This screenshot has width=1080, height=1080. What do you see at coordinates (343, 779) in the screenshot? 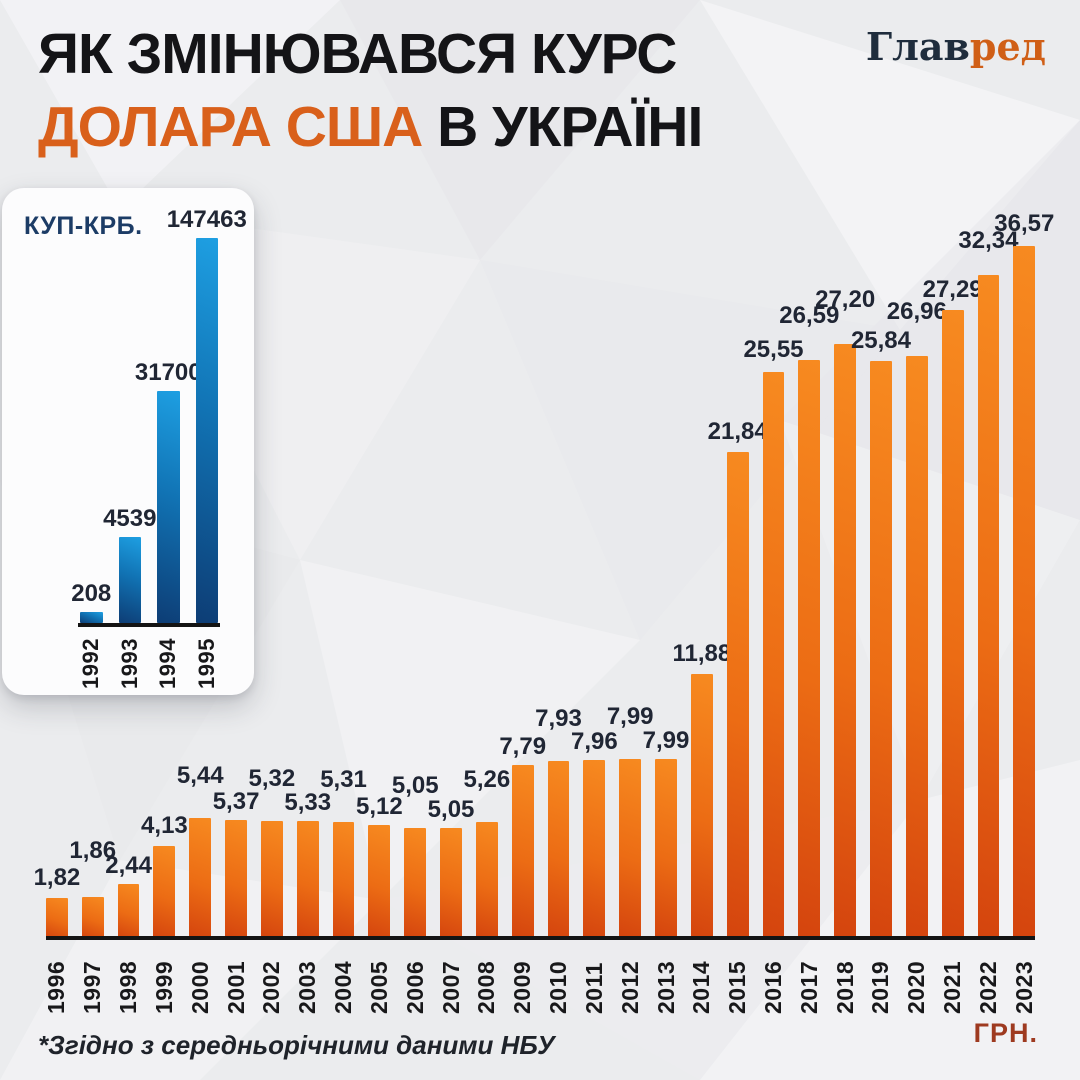
I see `bar-value-label: 5,31` at bounding box center [343, 779].